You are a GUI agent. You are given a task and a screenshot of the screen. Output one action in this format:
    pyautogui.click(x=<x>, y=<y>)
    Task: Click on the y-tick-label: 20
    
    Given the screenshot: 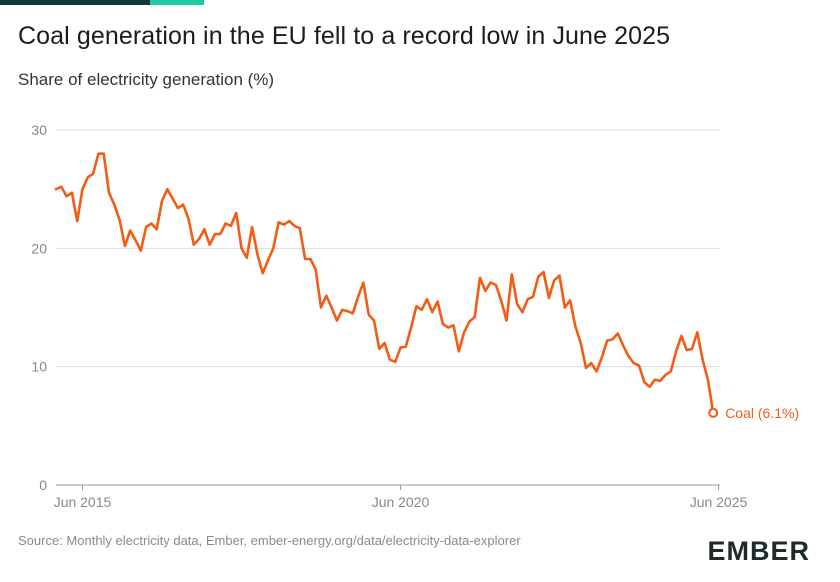 What is the action you would take?
    pyautogui.click(x=39, y=248)
    